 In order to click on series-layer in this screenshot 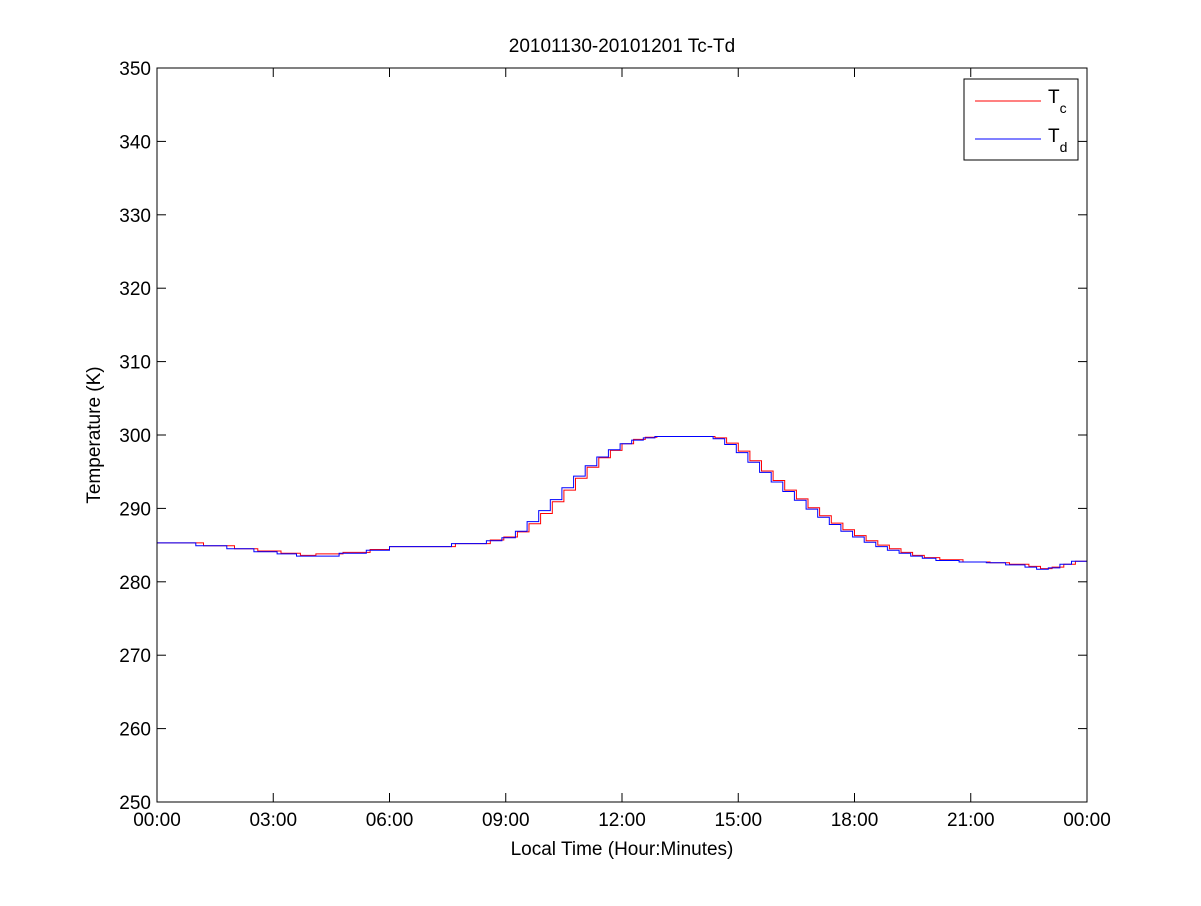, I will do `click(622, 503)`.